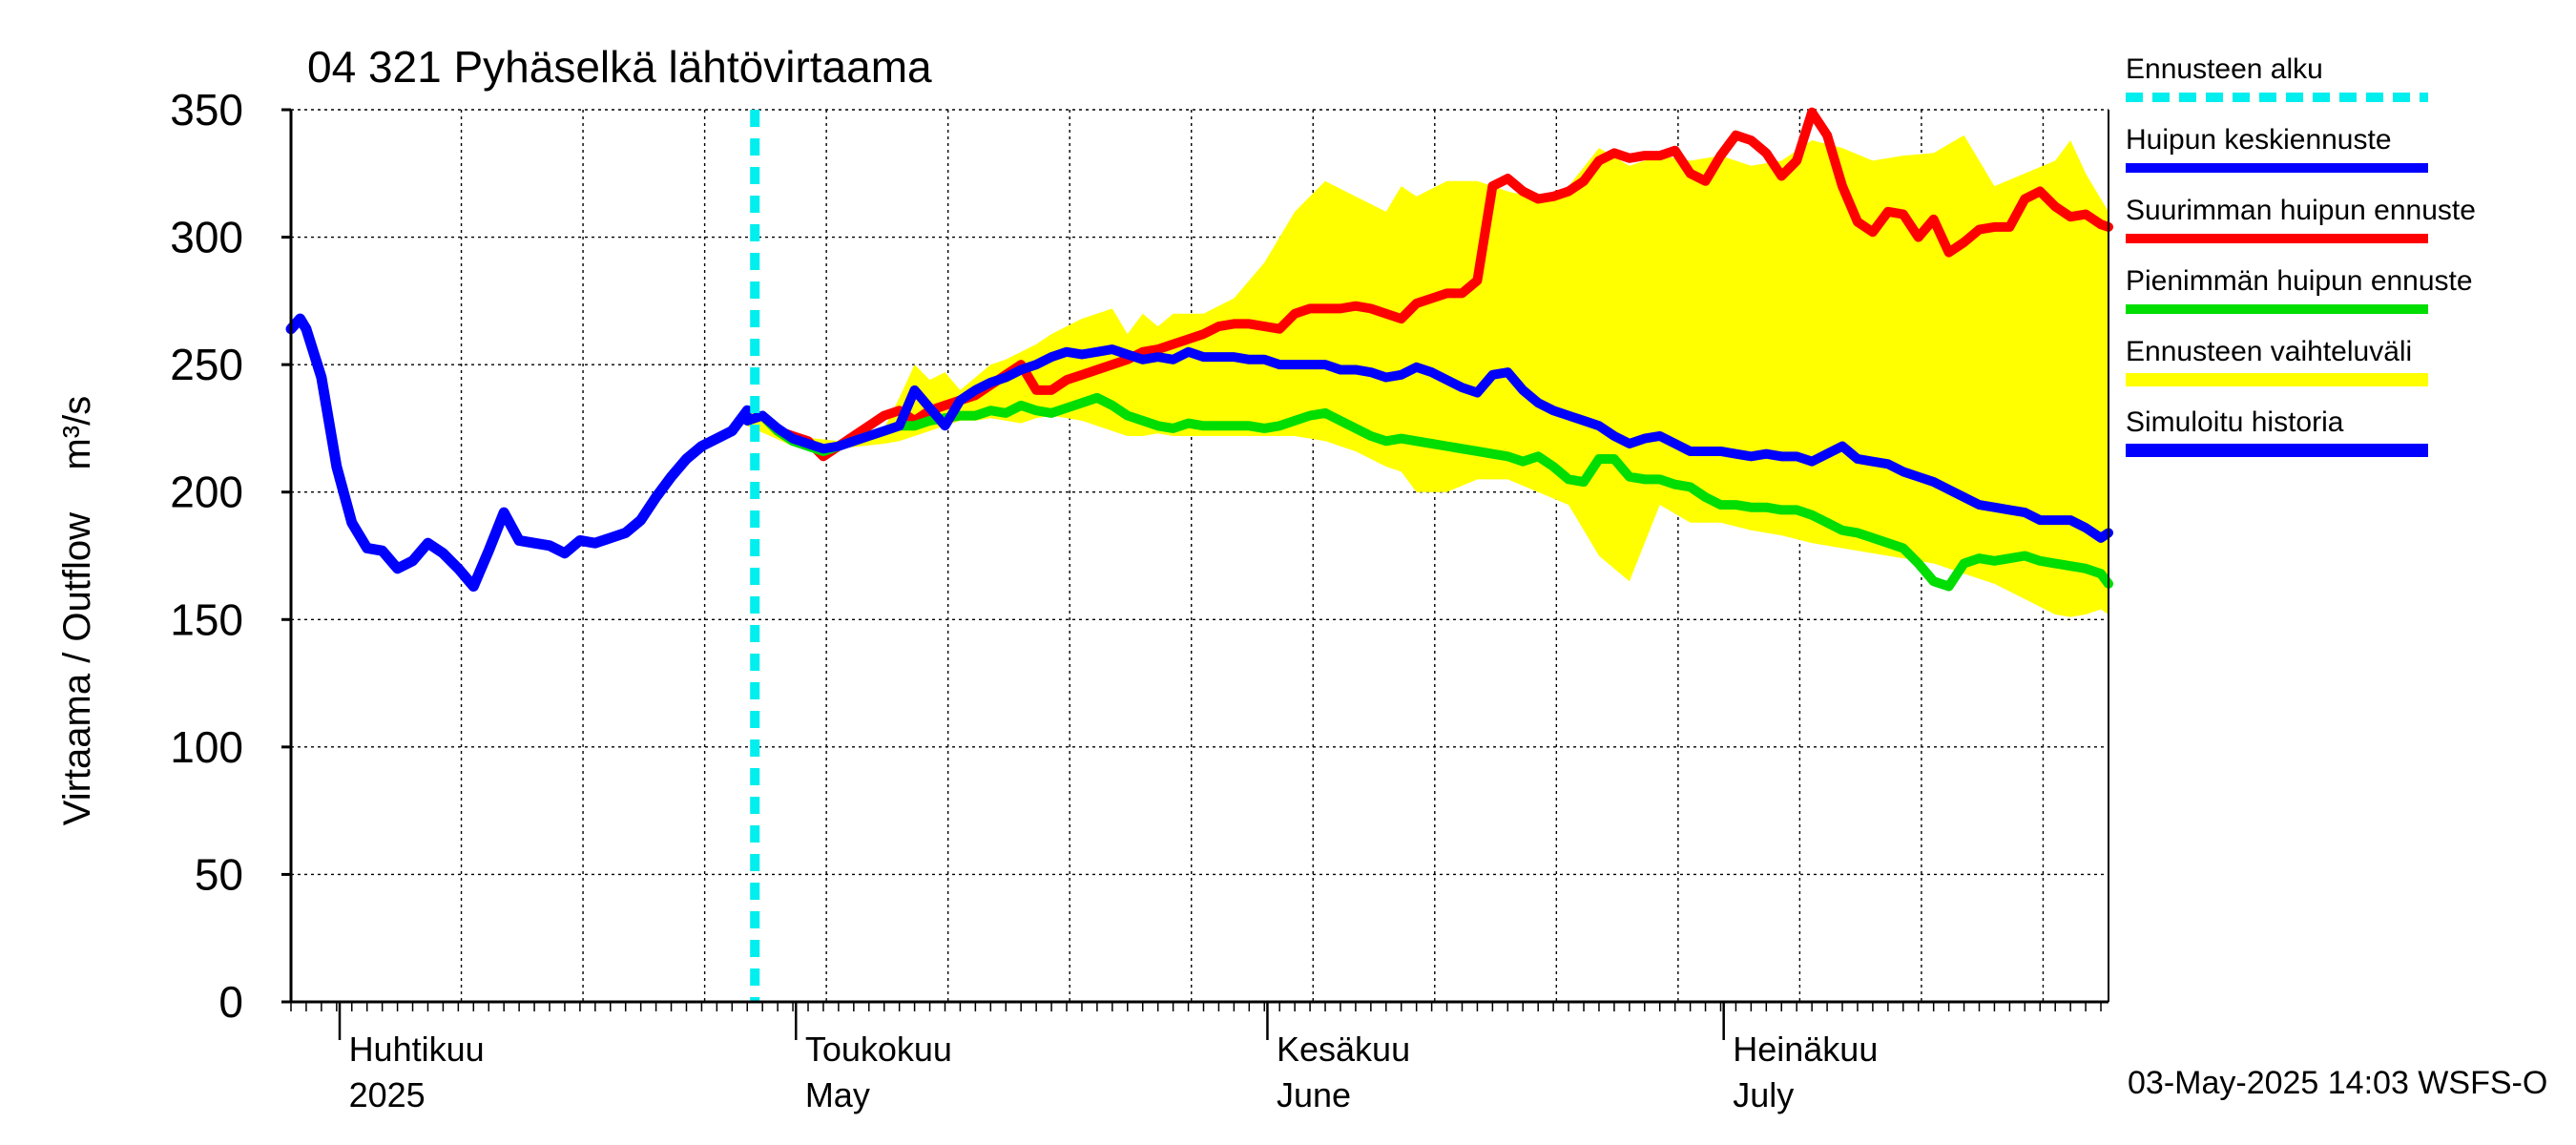 This screenshot has width=2576, height=1145. What do you see at coordinates (2301, 211) in the screenshot?
I see `legend-label: Suurimman huipun ennuste` at bounding box center [2301, 211].